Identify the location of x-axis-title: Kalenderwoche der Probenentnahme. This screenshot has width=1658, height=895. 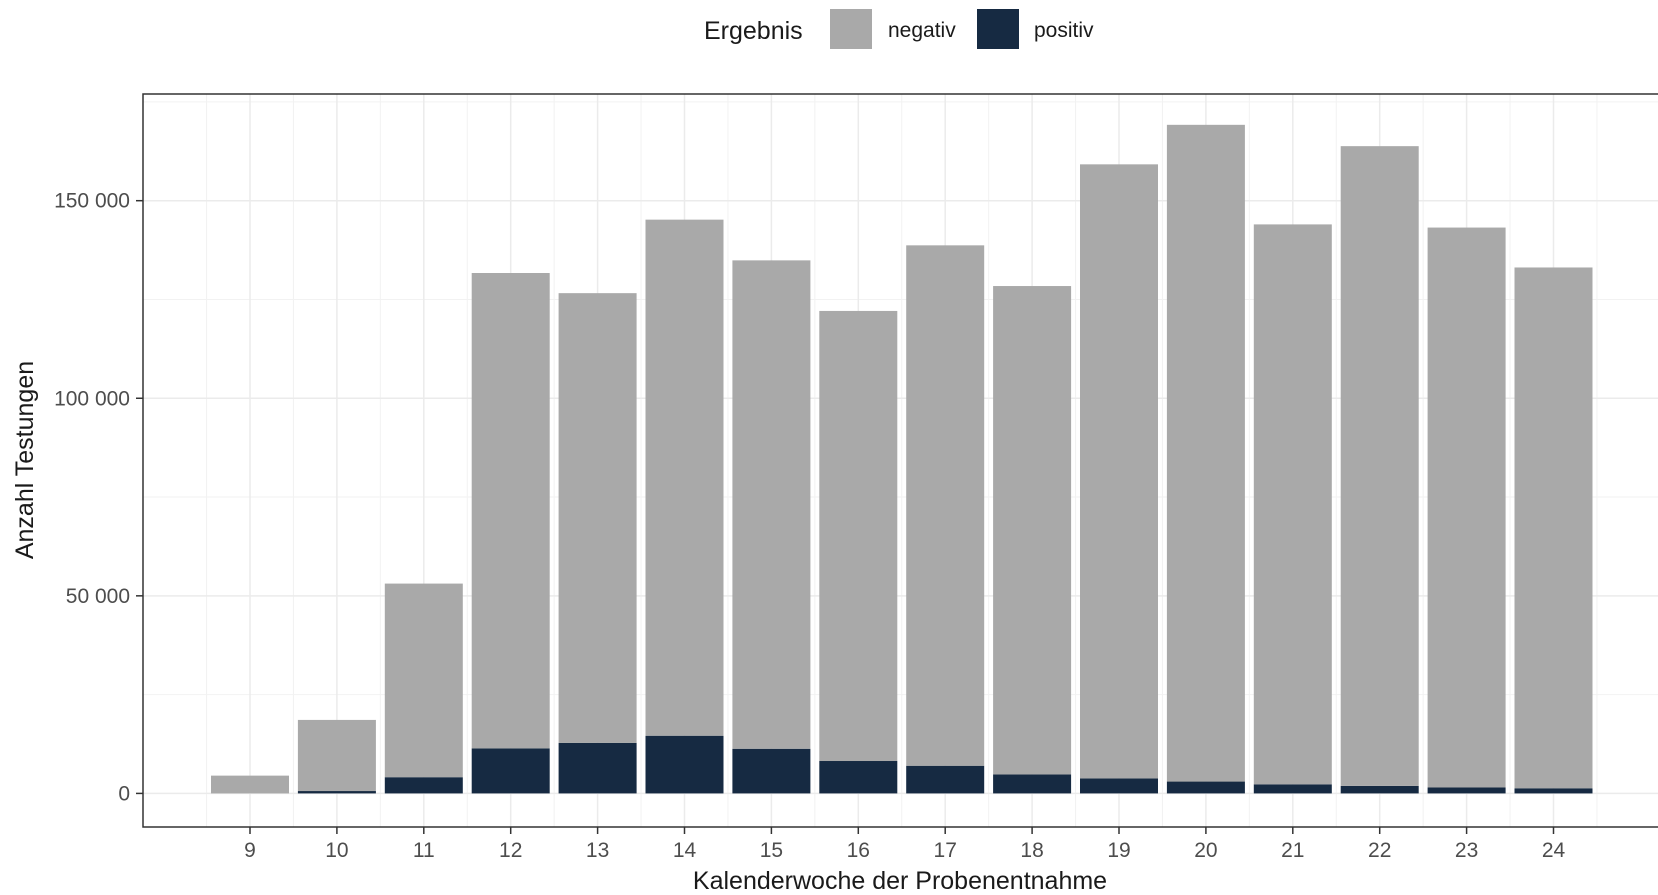
(900, 881).